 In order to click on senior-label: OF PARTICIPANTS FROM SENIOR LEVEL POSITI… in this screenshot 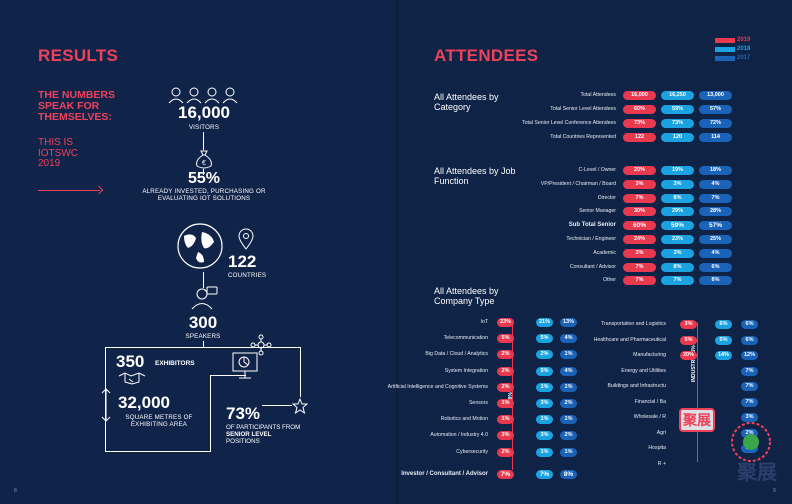, I will do `click(266, 434)`.